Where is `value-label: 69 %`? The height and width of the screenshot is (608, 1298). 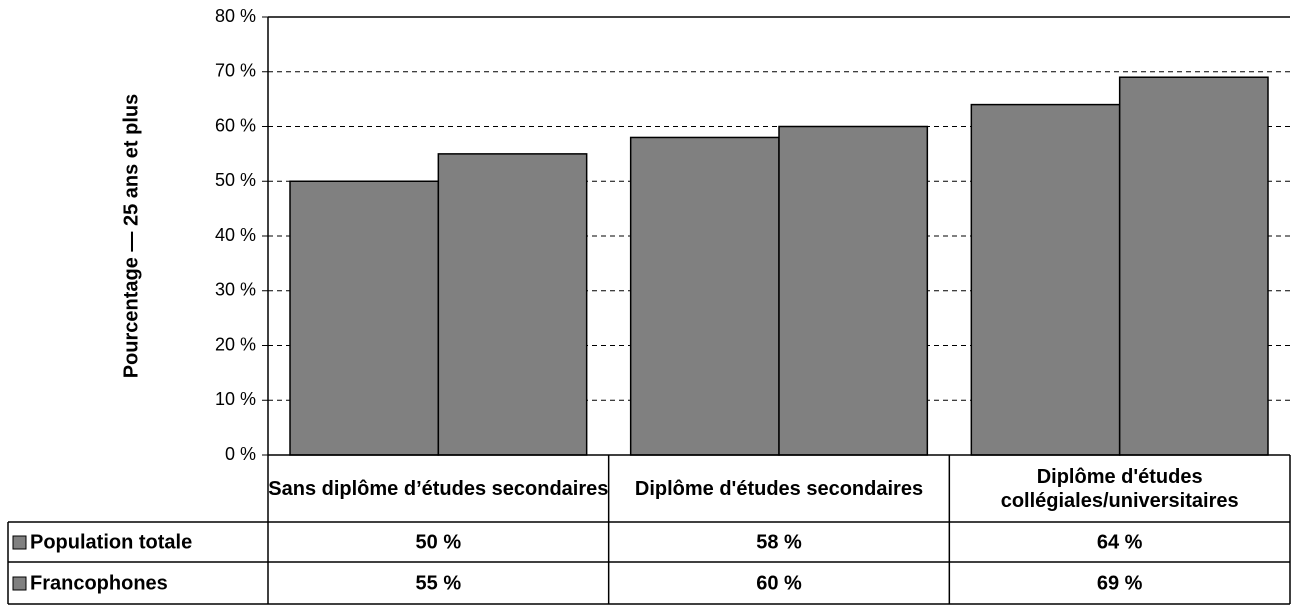
value-label: 69 % is located at coordinates (1120, 583).